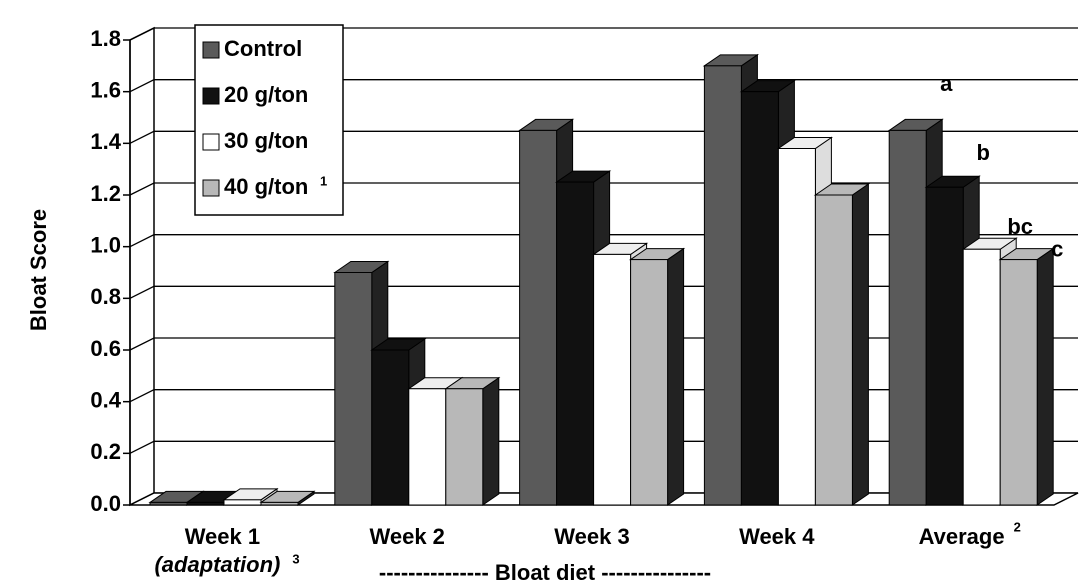 This screenshot has width=1083, height=588. I want to click on x-tick-label: Week 4, so click(777, 536).